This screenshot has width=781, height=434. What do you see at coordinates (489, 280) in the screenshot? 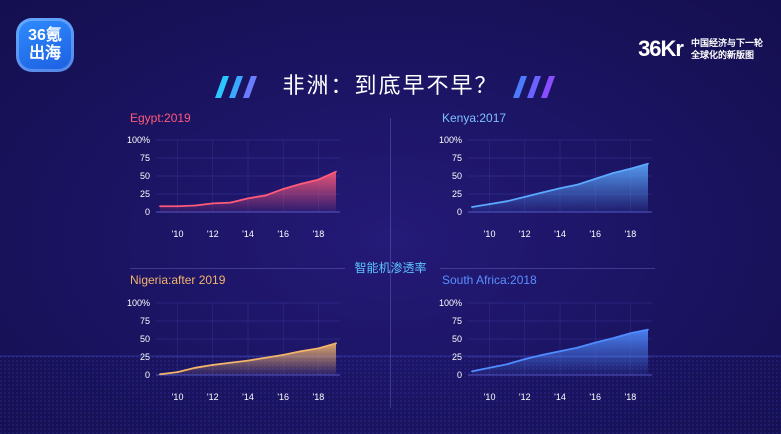
I see `south-africa-chart-title: South Africa:2018` at bounding box center [489, 280].